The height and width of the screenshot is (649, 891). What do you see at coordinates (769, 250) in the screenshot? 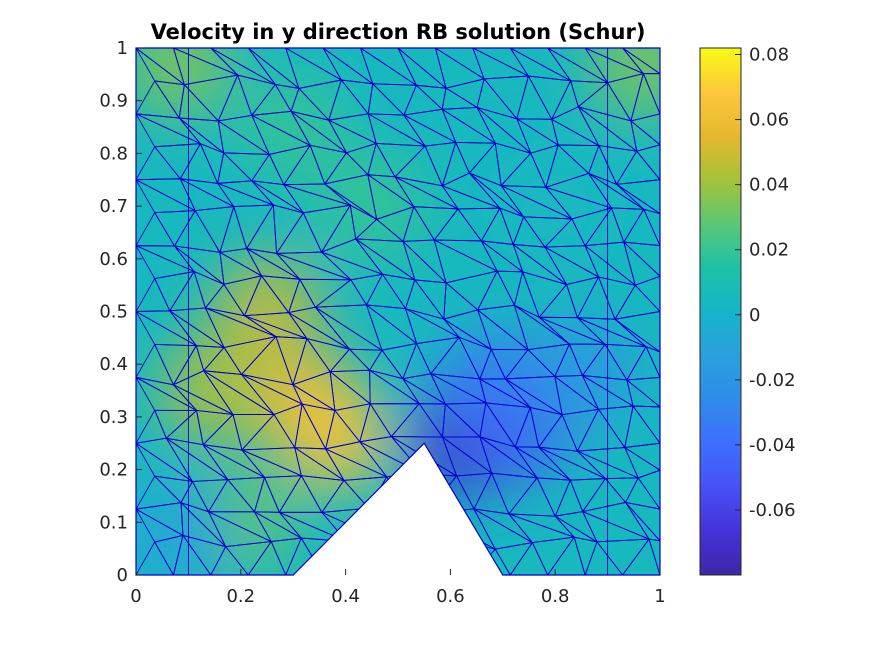
I see `colorbar-tick-label: 0.02` at bounding box center [769, 250].